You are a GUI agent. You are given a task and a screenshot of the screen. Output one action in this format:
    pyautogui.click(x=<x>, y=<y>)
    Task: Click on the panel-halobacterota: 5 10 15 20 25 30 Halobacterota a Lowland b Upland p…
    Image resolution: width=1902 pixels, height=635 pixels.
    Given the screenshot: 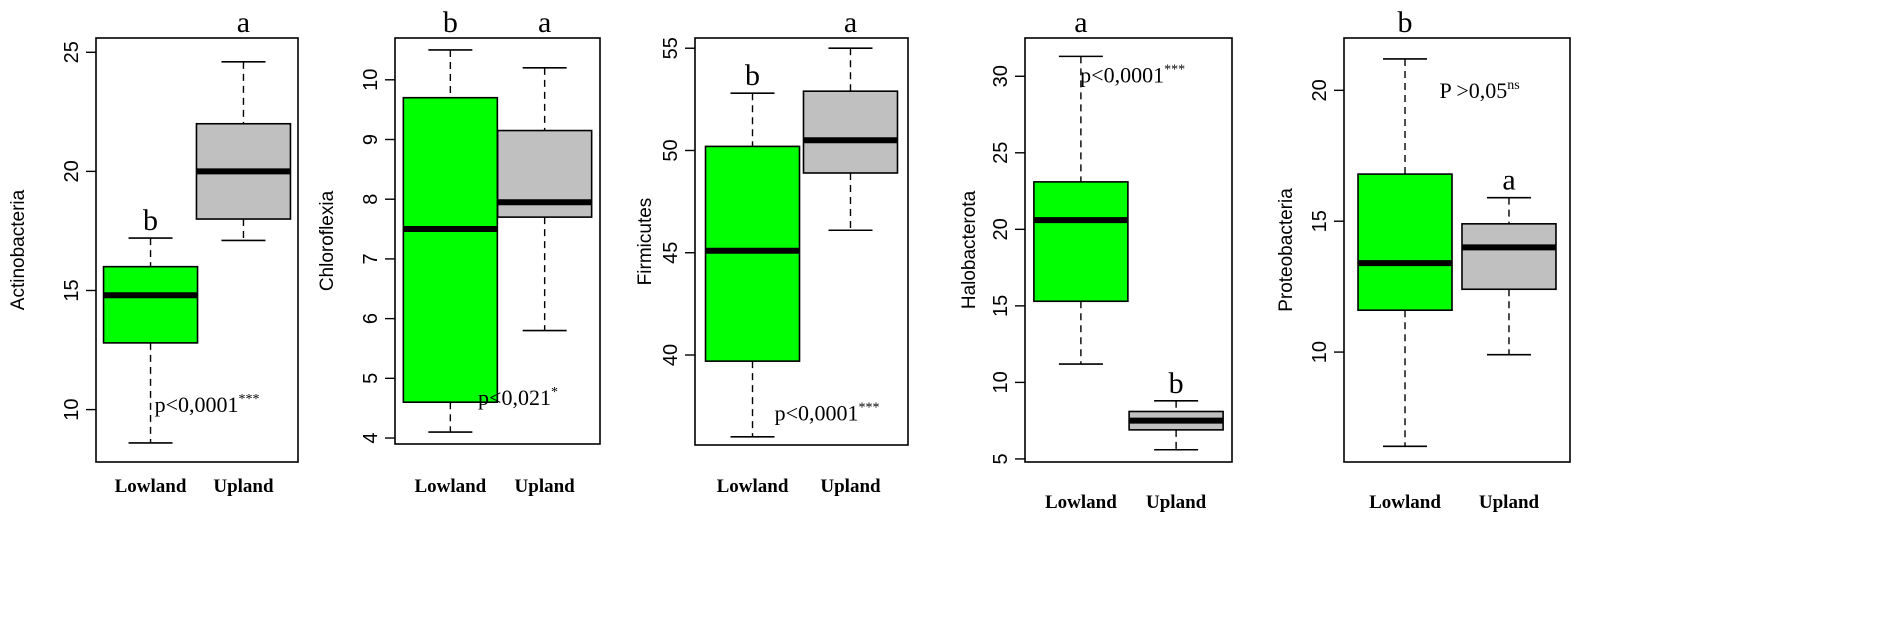 What is the action you would take?
    pyautogui.click(x=1096, y=259)
    